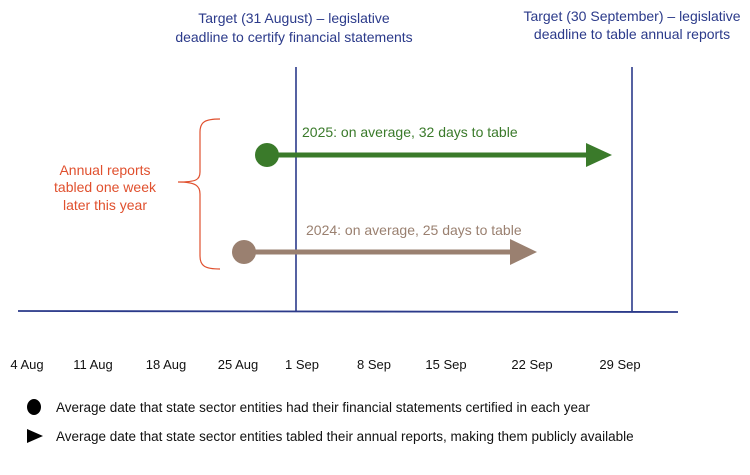 This screenshot has width=750, height=475. Describe the element at coordinates (384, 243) in the screenshot. I see `series-2024: 2024: on average, 25 days to table` at that location.